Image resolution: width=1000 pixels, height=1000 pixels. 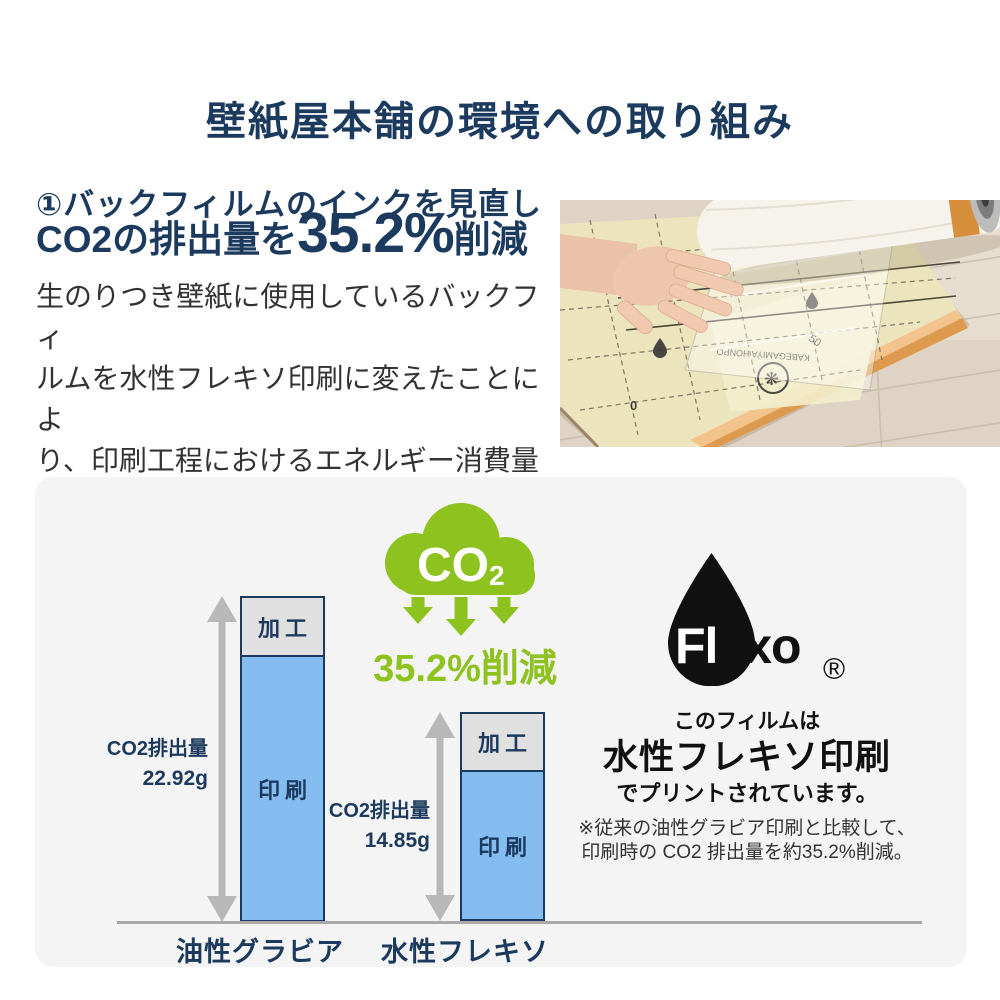 What do you see at coordinates (289, 204) in the screenshot?
I see `section-heading: ①バックフィルムのインクを見直し` at bounding box center [289, 204].